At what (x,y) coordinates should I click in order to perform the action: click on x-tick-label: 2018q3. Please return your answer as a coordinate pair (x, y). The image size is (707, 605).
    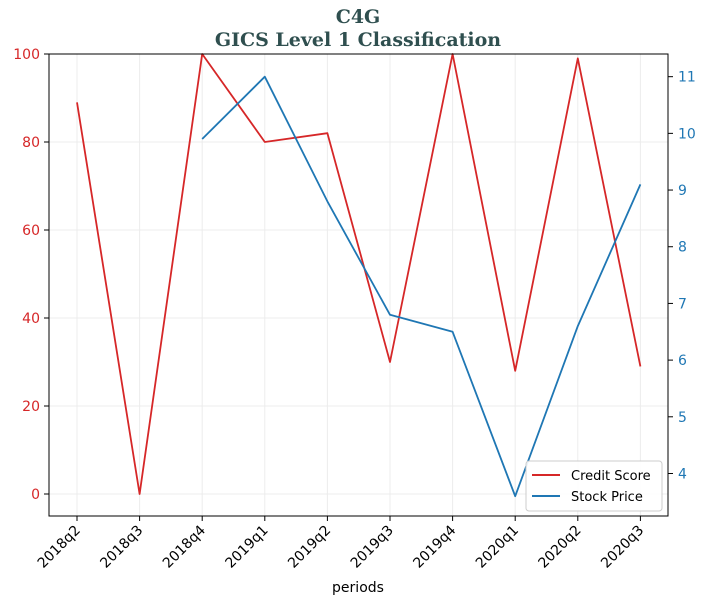
    Looking at the image, I should click on (121, 547).